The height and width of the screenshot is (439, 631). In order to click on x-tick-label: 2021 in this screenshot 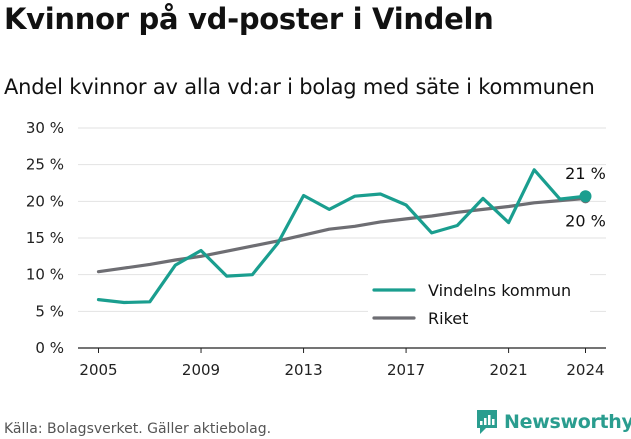, I will do `click(509, 370)`.